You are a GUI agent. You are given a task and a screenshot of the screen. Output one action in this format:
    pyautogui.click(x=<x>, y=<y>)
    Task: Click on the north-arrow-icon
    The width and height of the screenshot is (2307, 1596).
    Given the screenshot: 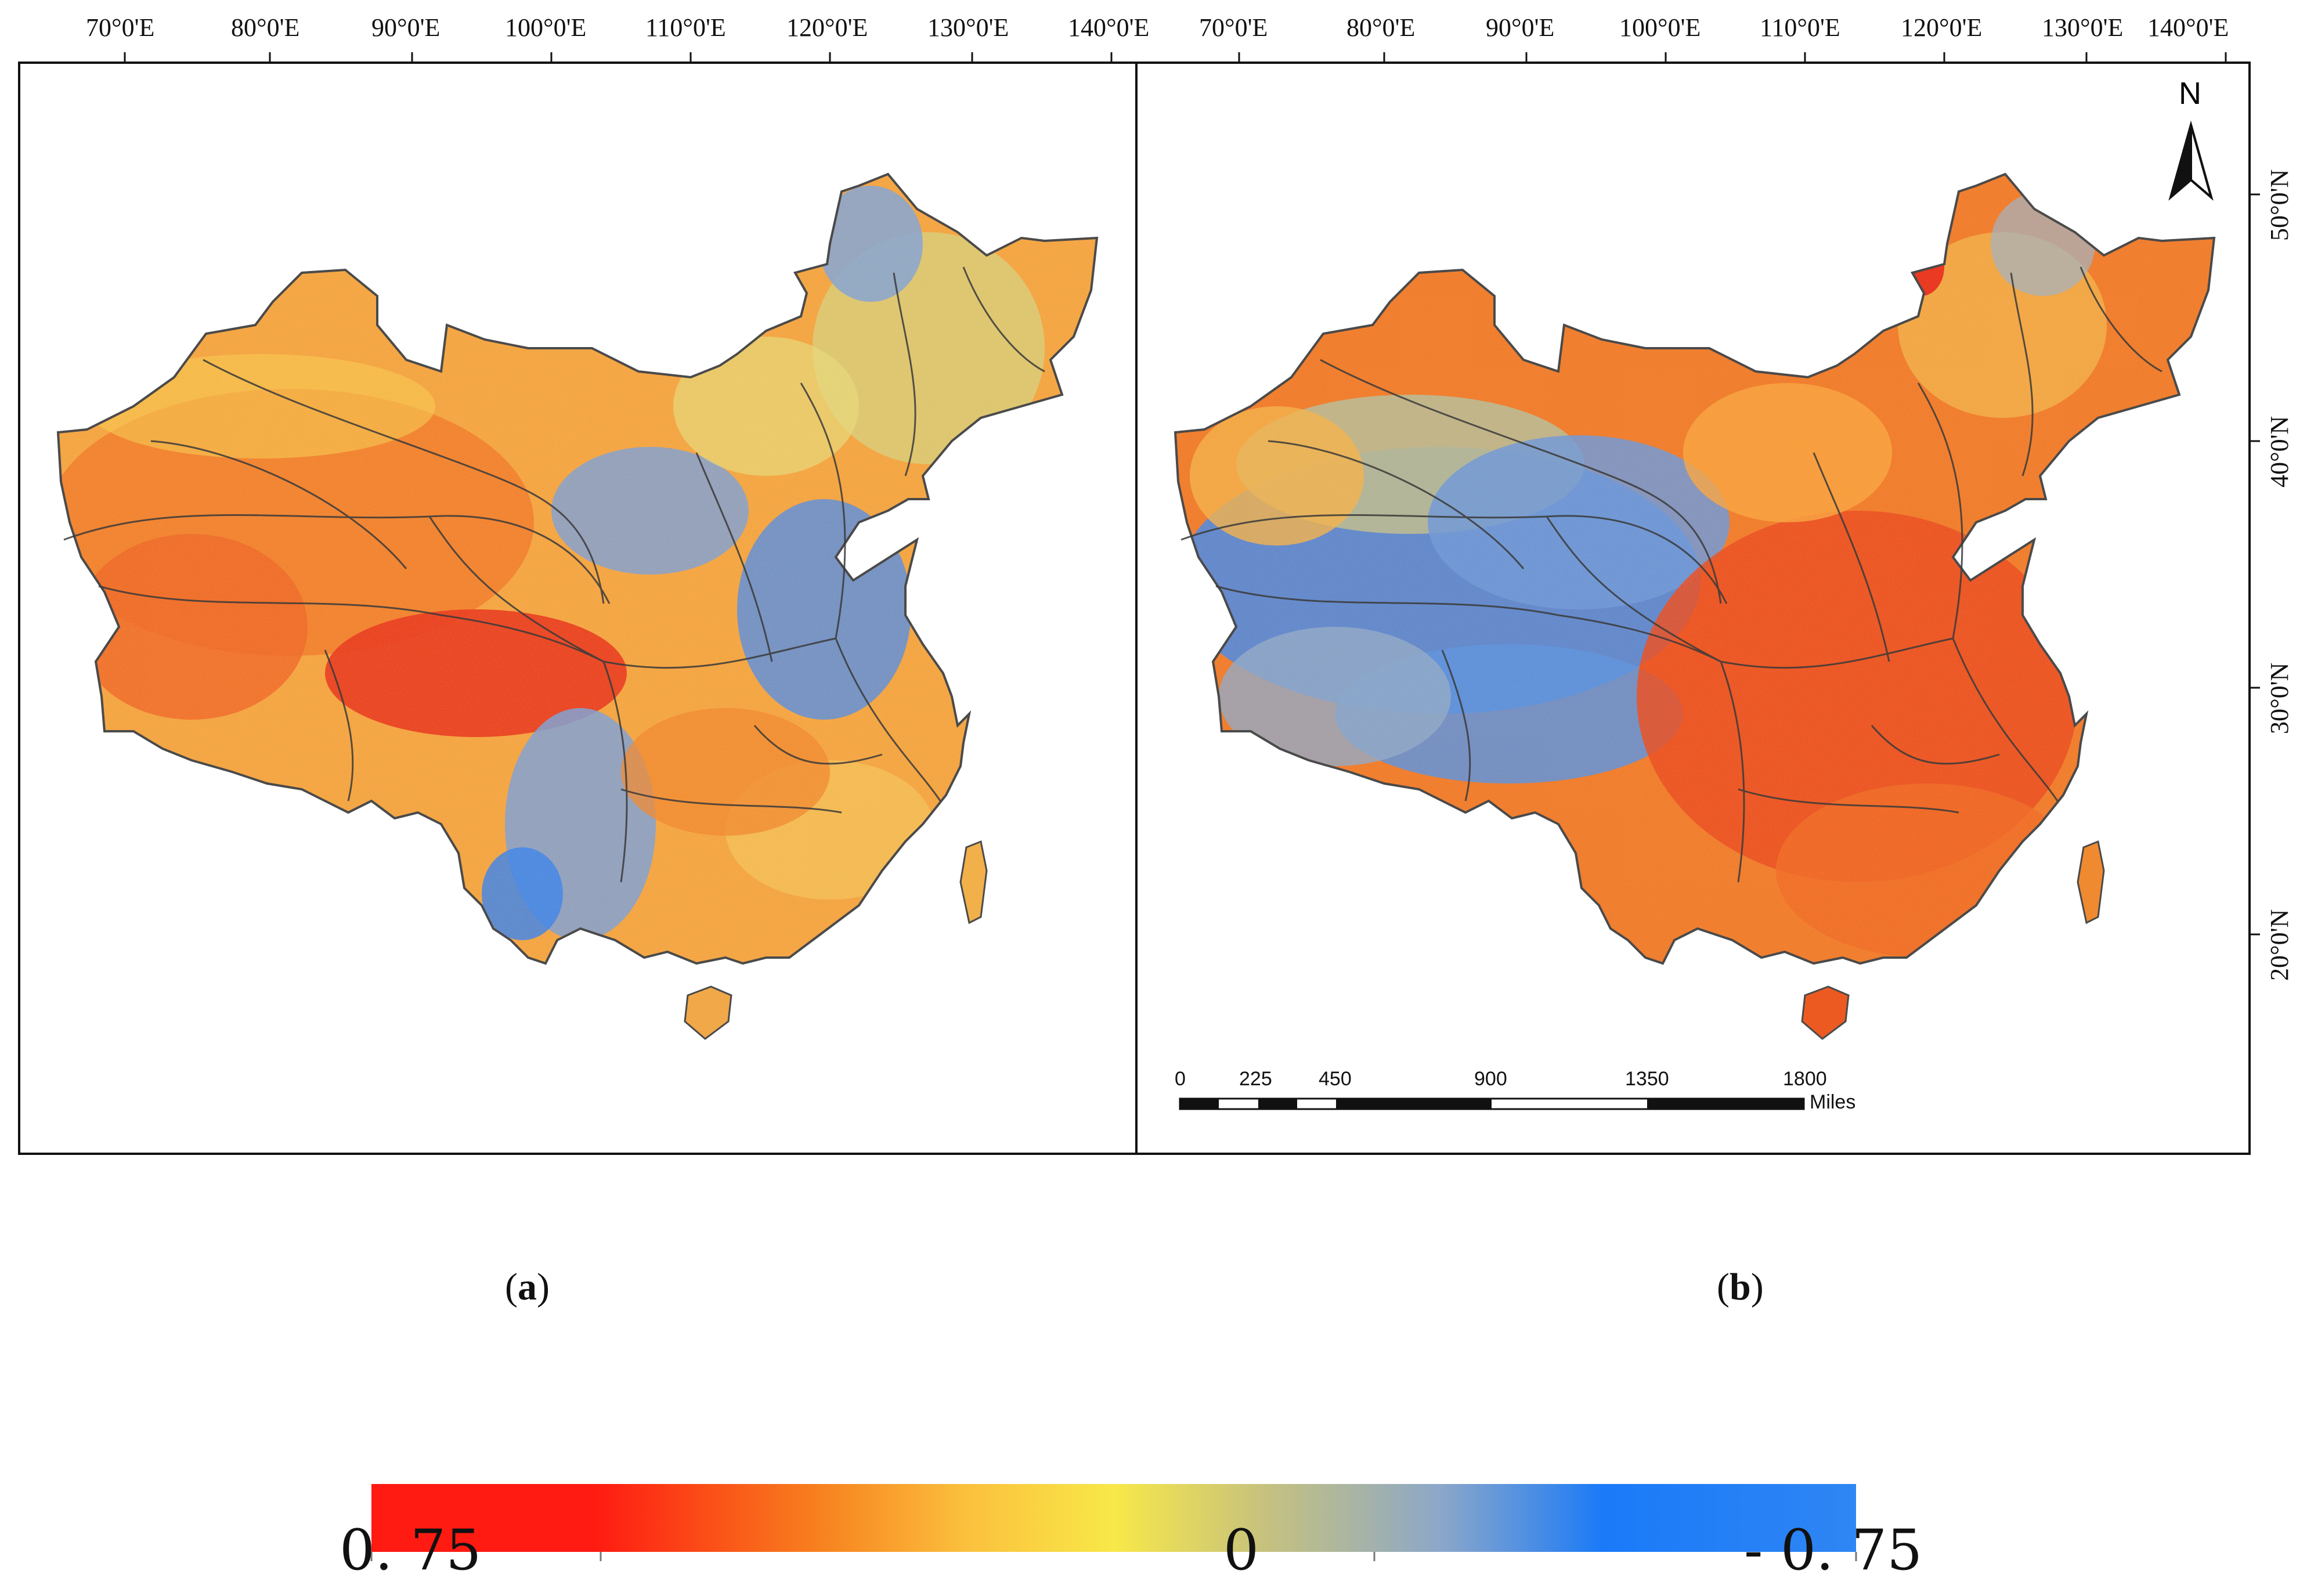 What is the action you would take?
    pyautogui.click(x=2191, y=161)
    